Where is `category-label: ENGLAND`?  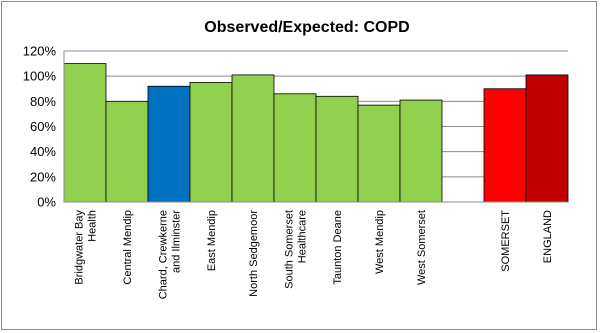
category-label: ENGLAND is located at coordinates (548, 236).